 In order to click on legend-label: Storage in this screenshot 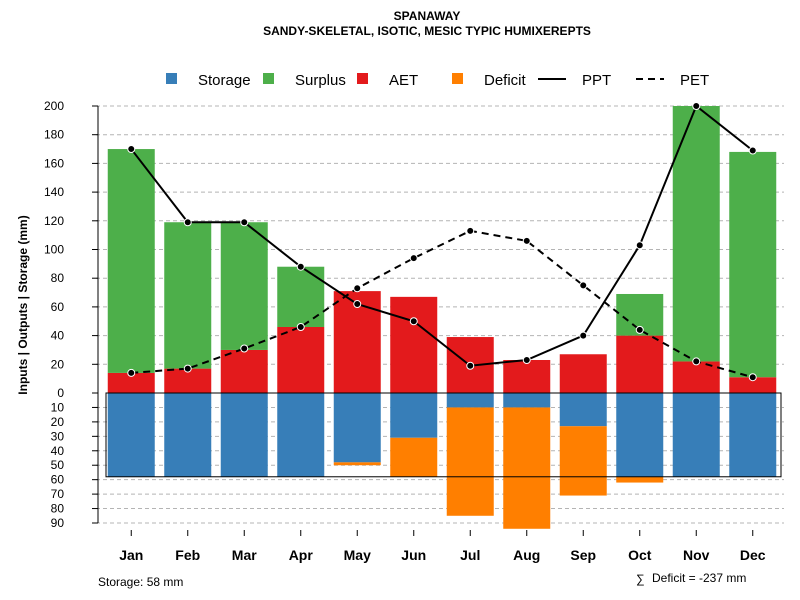, I will do `click(224, 80)`.